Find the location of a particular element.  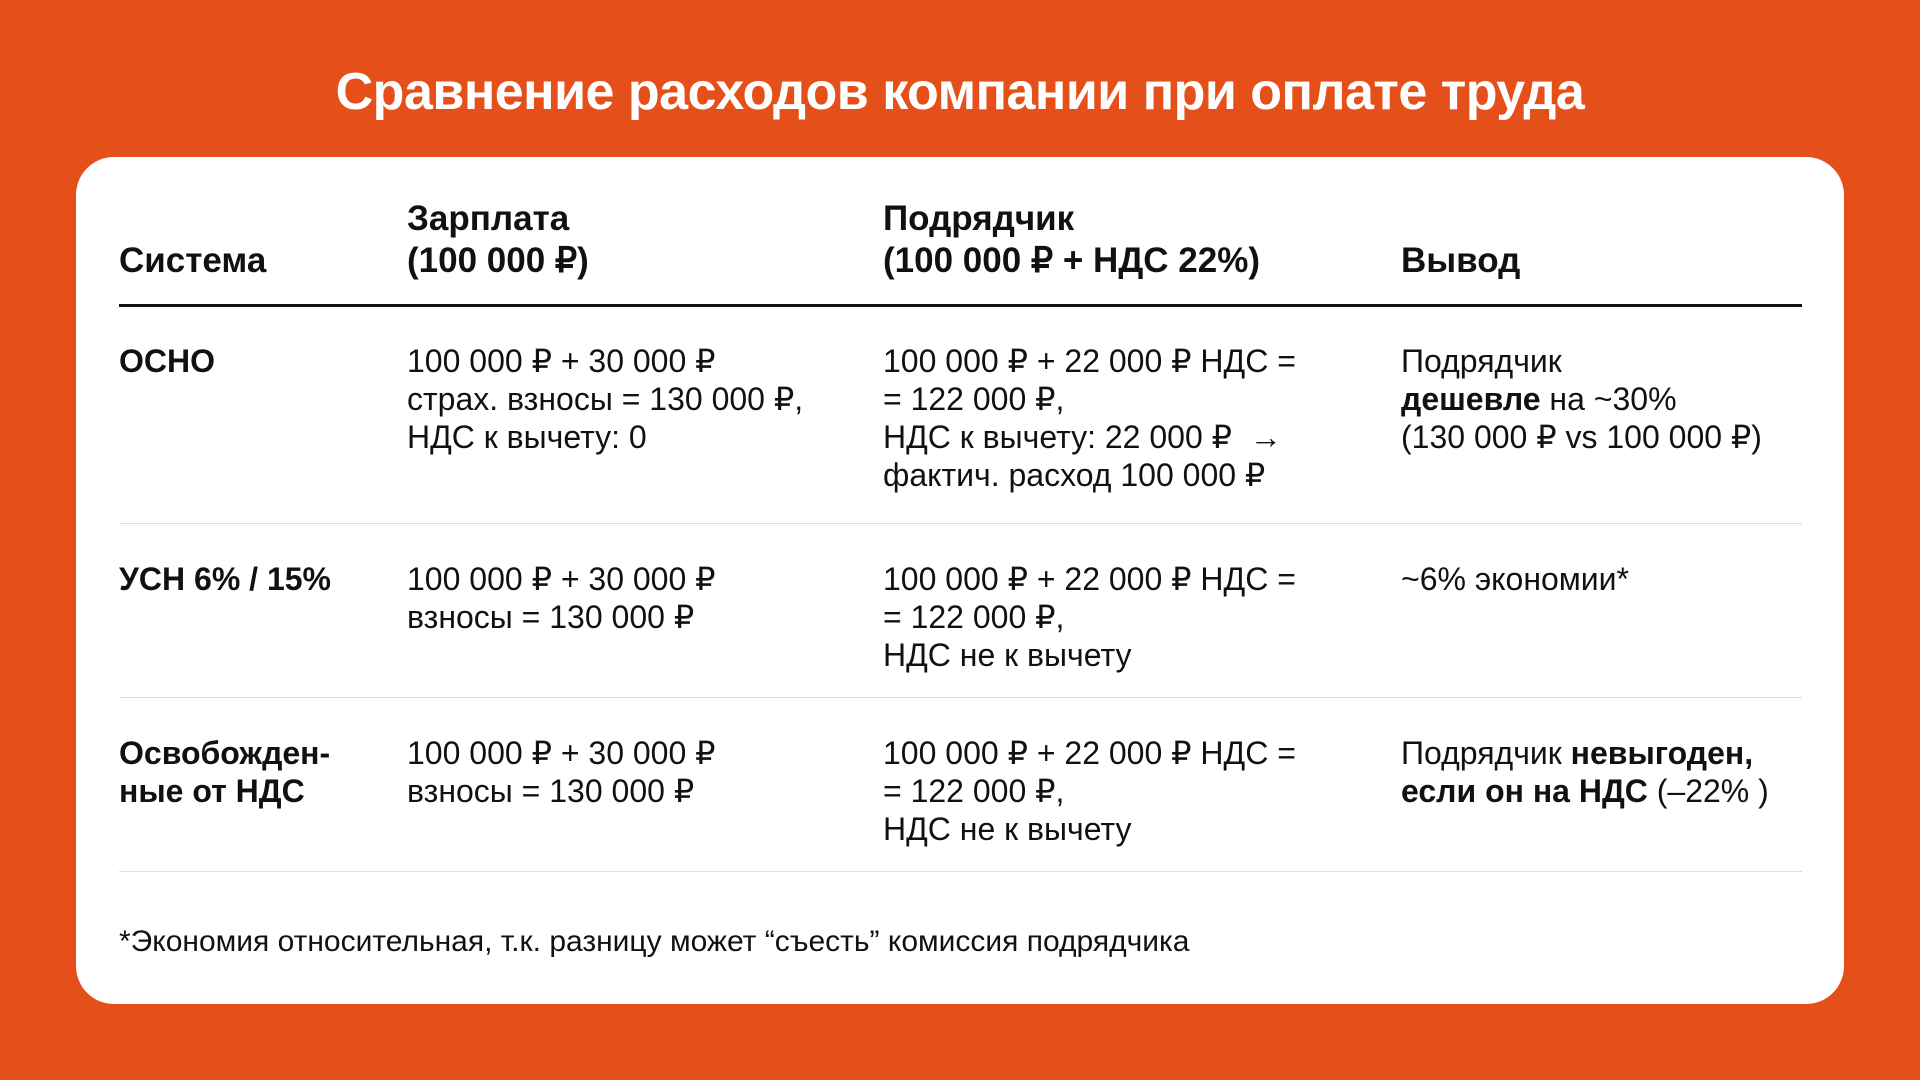

header-cell: Подрядчик (100 000 ₽ + НДС 22%) is located at coordinates (1071, 240).